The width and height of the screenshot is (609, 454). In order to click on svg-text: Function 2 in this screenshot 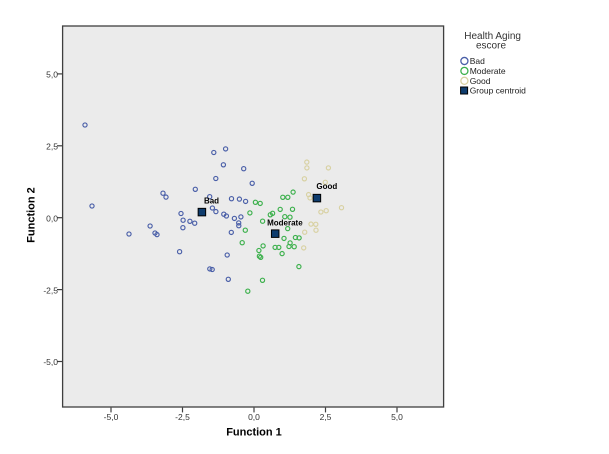, I will do `click(32, 215)`.